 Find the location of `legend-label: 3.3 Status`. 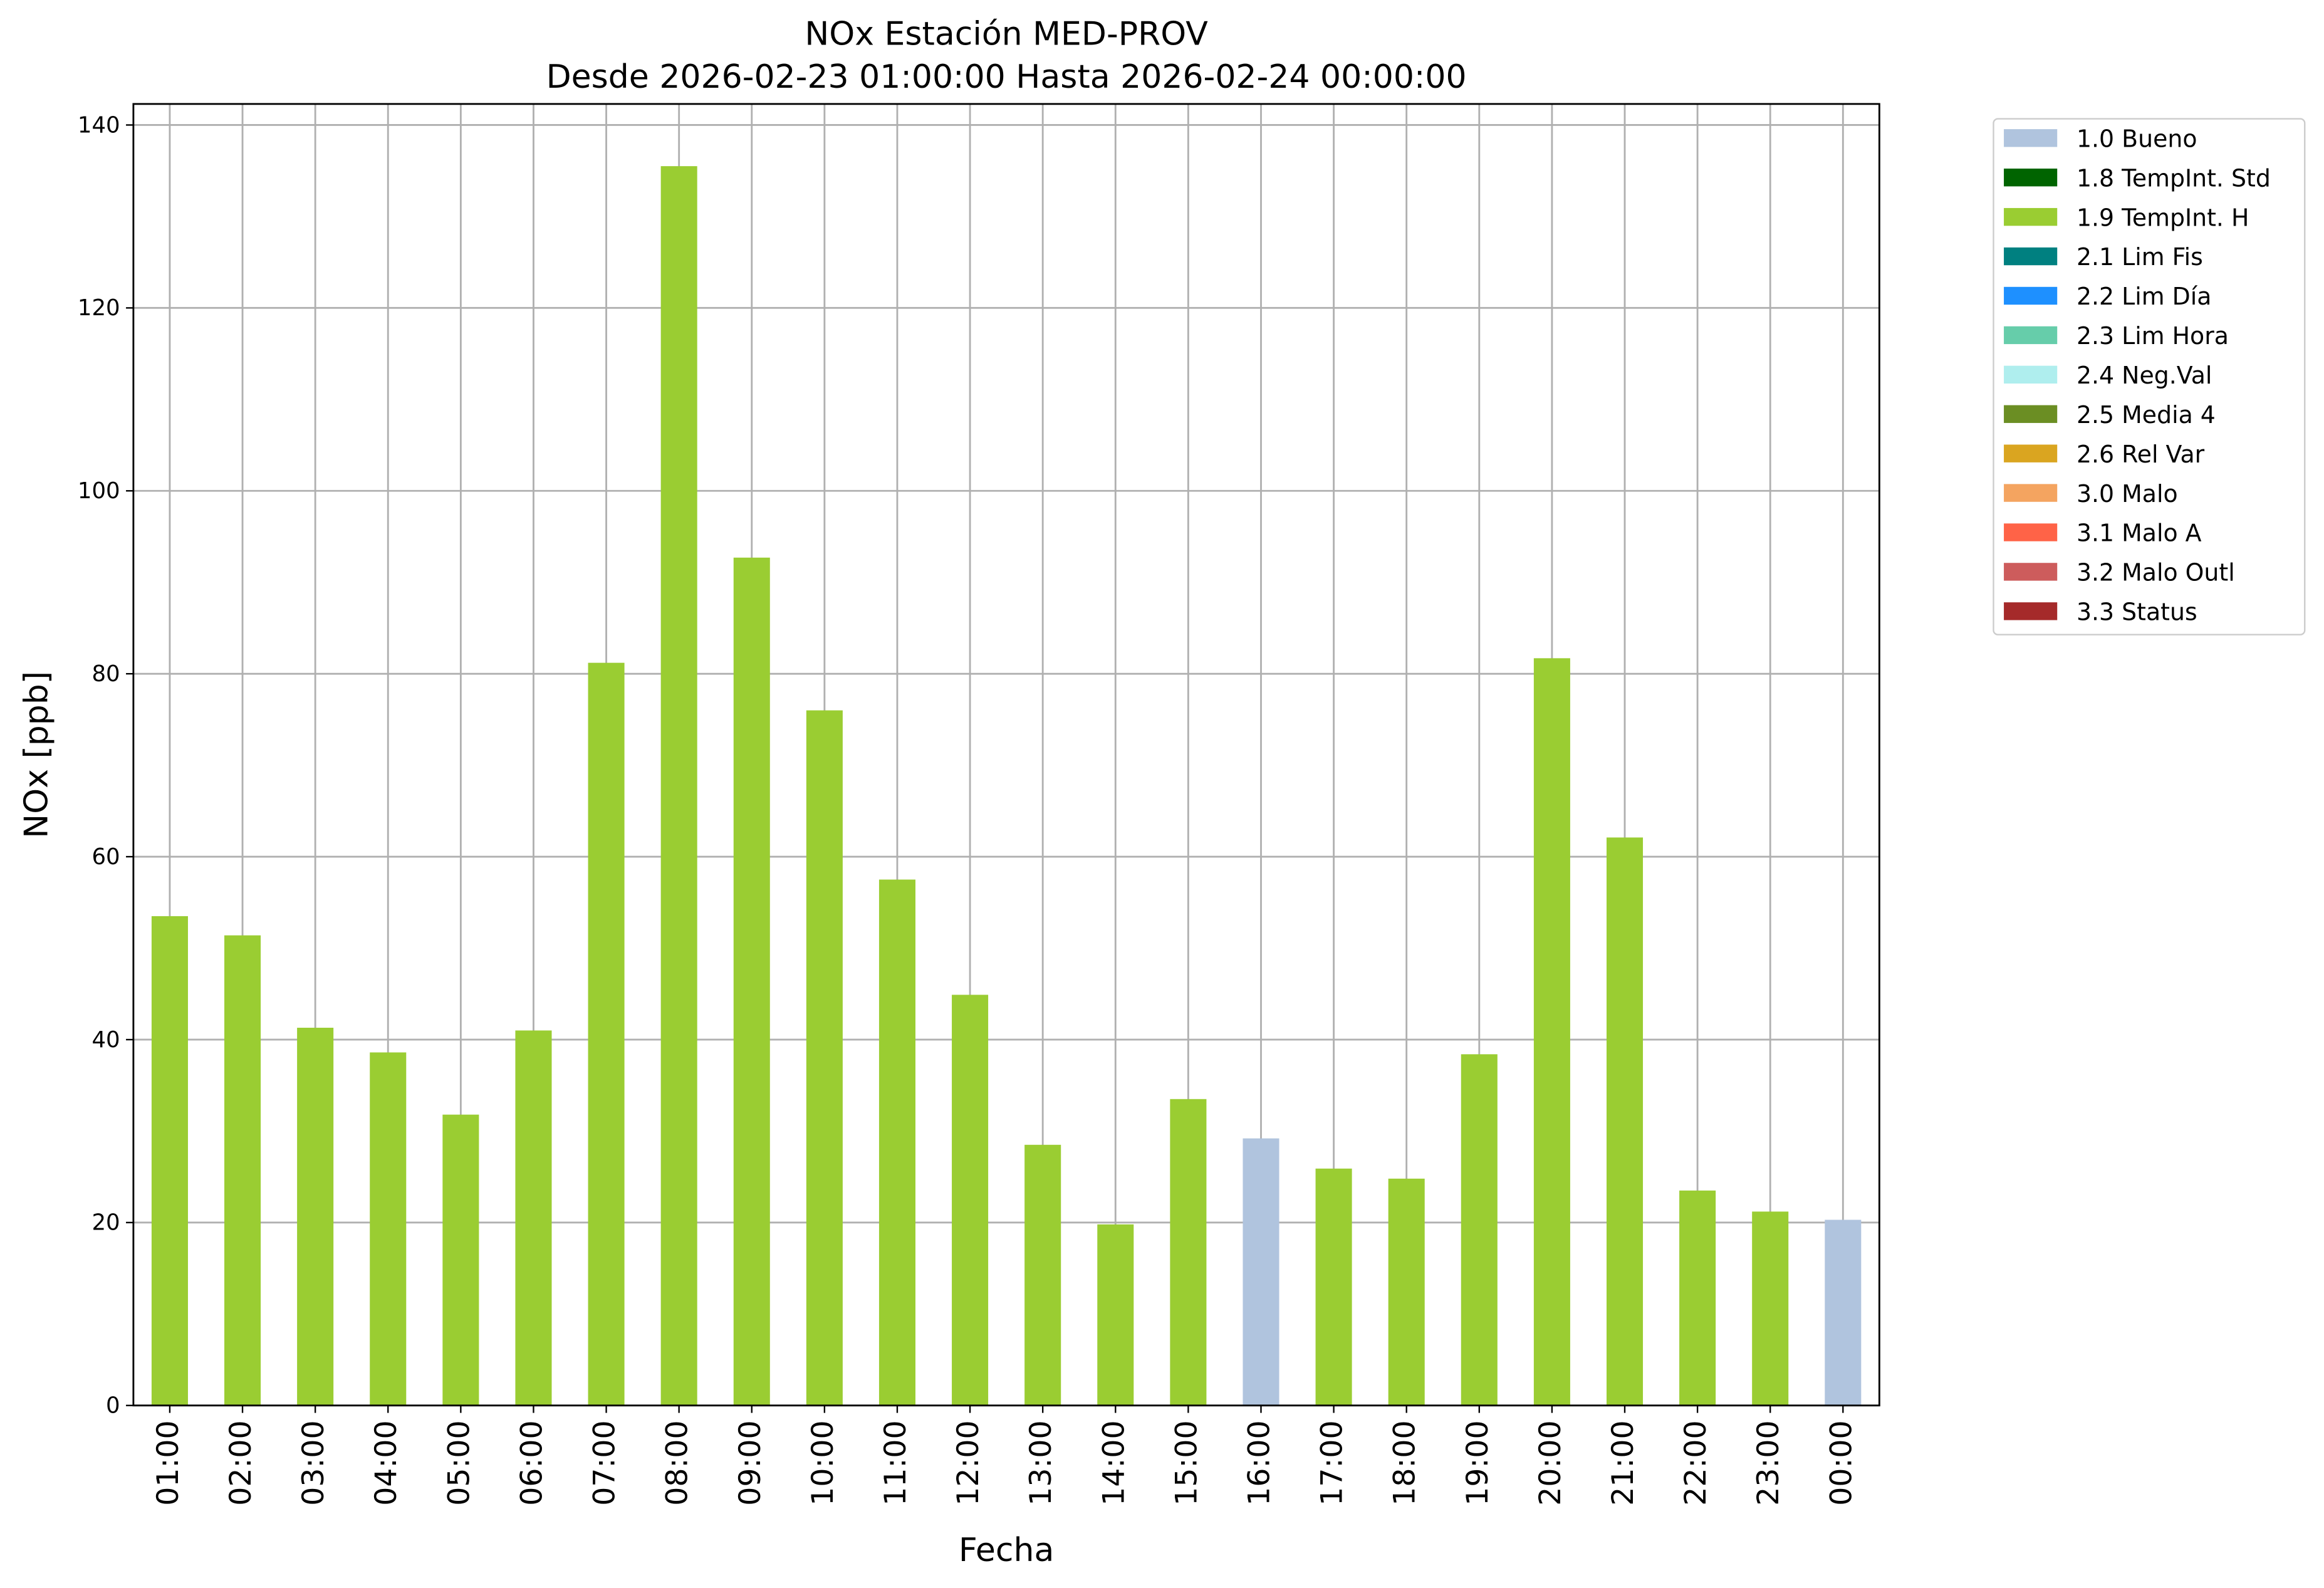

legend-label: 3.3 Status is located at coordinates (2136, 612).